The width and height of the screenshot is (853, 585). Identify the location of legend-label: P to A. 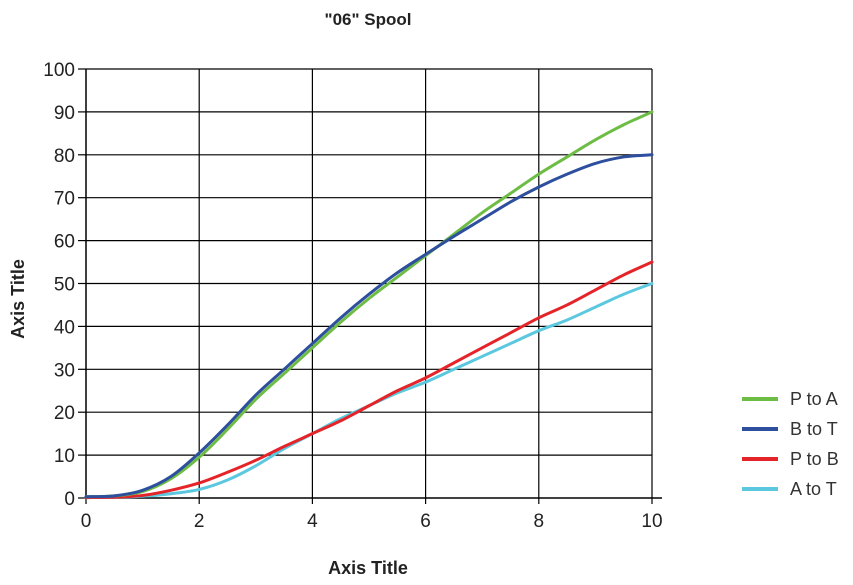
(814, 399).